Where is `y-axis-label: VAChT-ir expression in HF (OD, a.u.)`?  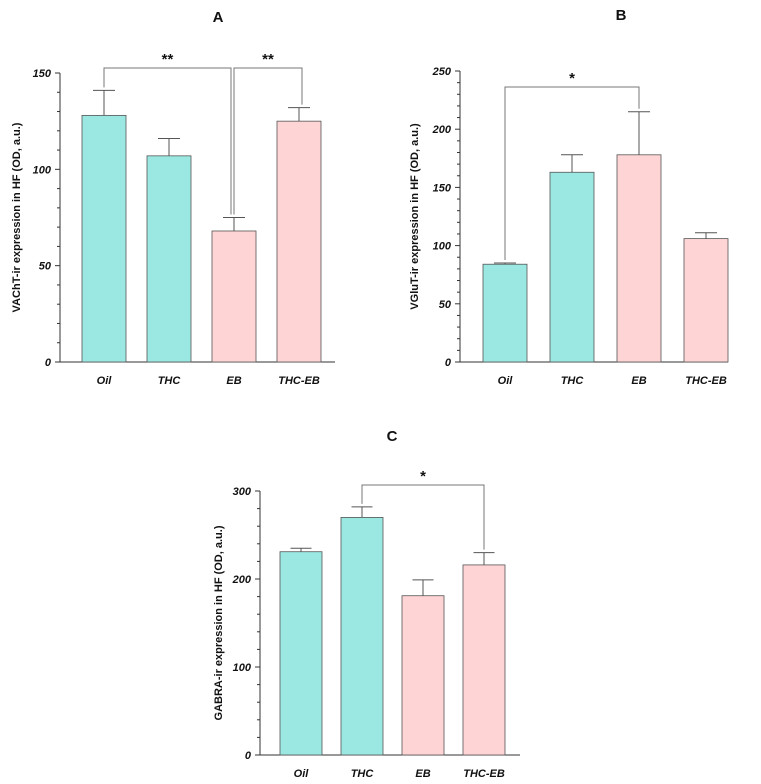 y-axis-label: VAChT-ir expression in HF (OD, a.u.) is located at coordinates (17, 217).